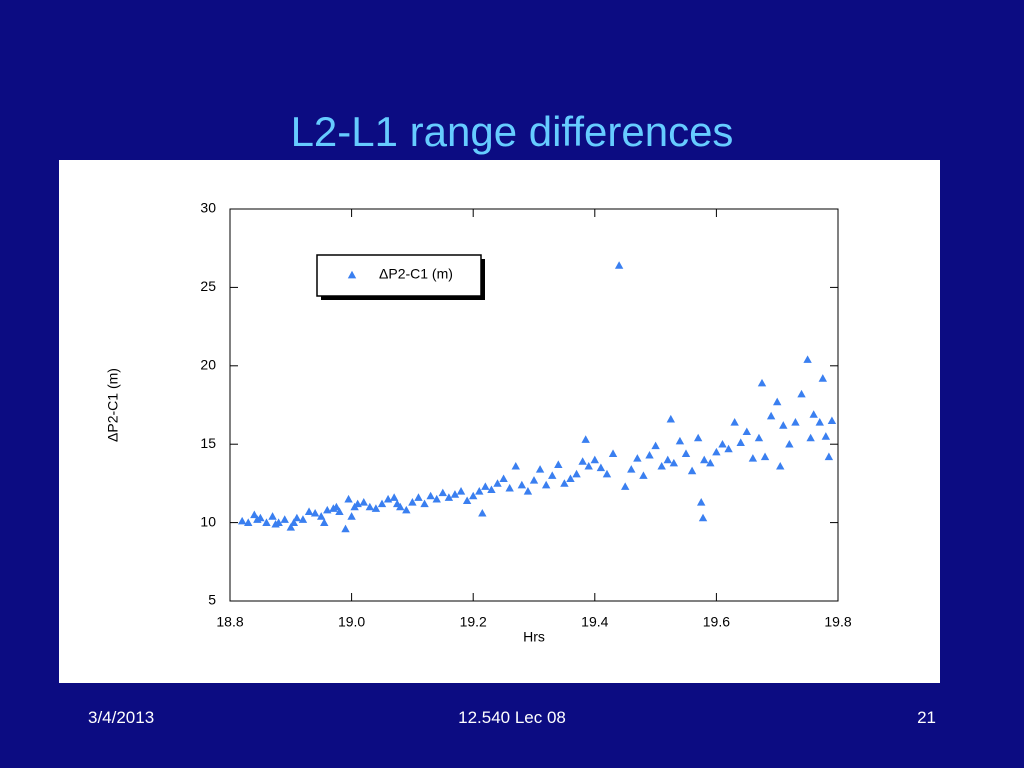 This screenshot has height=768, width=1024. I want to click on legend-marker, so click(352, 274).